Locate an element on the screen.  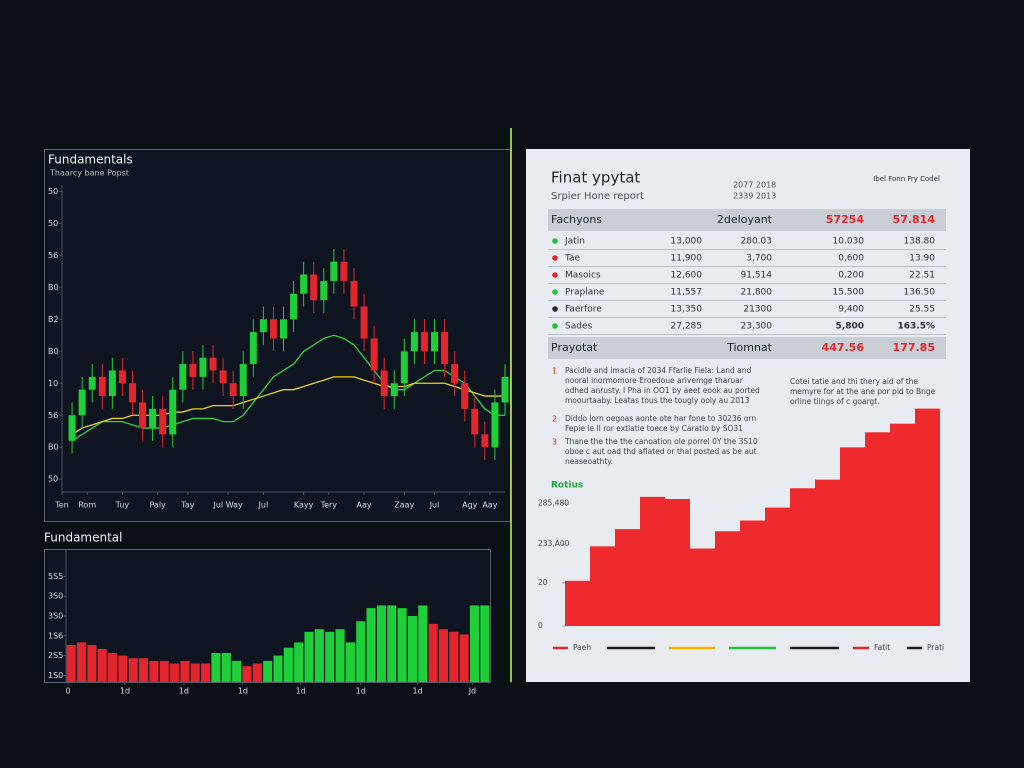
table-cell: 23,300 is located at coordinates (757, 327).